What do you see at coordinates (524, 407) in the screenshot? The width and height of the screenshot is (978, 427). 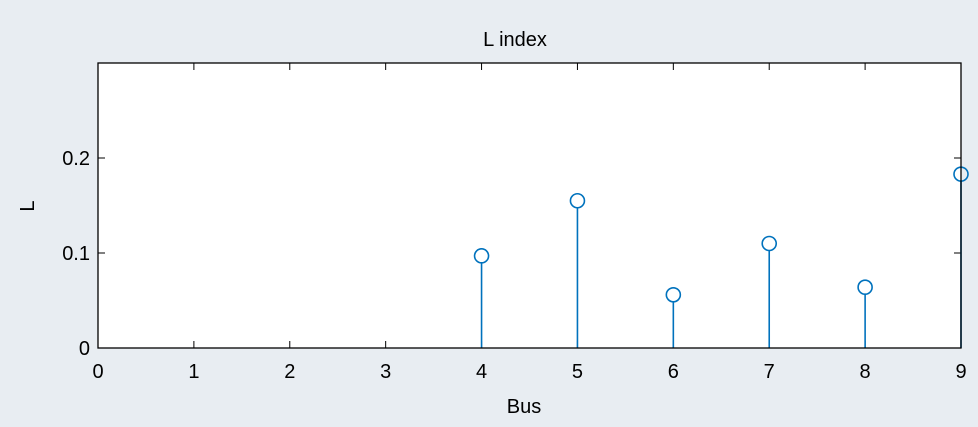 I see `x-axis-label: Bus` at bounding box center [524, 407].